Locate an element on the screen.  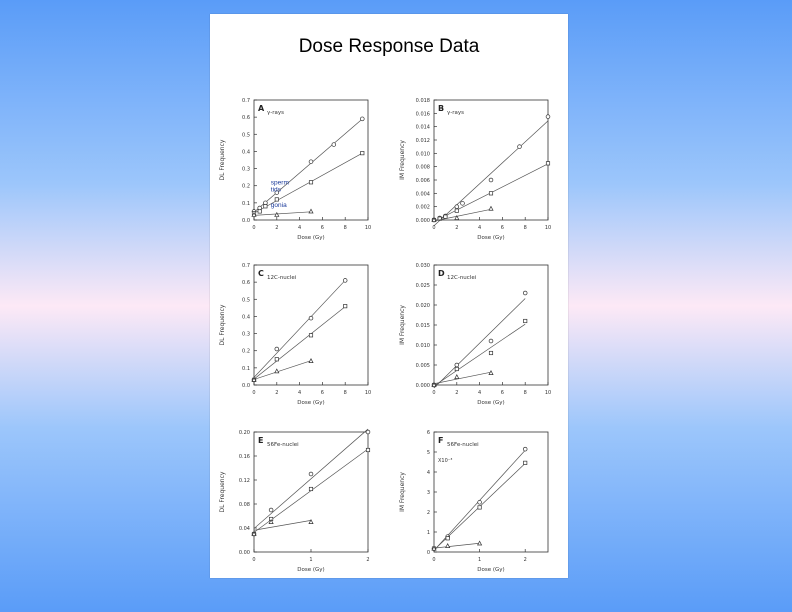
y-axis-label: IM Frequency is located at coordinates (402, 160).